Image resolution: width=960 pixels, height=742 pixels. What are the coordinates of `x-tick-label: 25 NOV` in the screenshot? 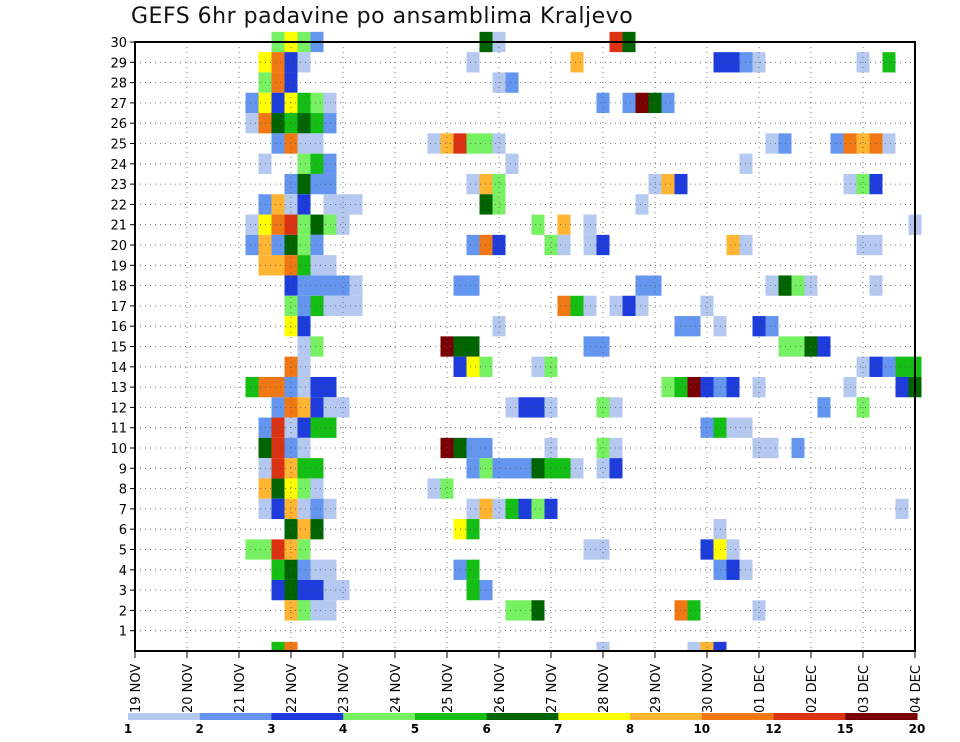 It's located at (448, 688).